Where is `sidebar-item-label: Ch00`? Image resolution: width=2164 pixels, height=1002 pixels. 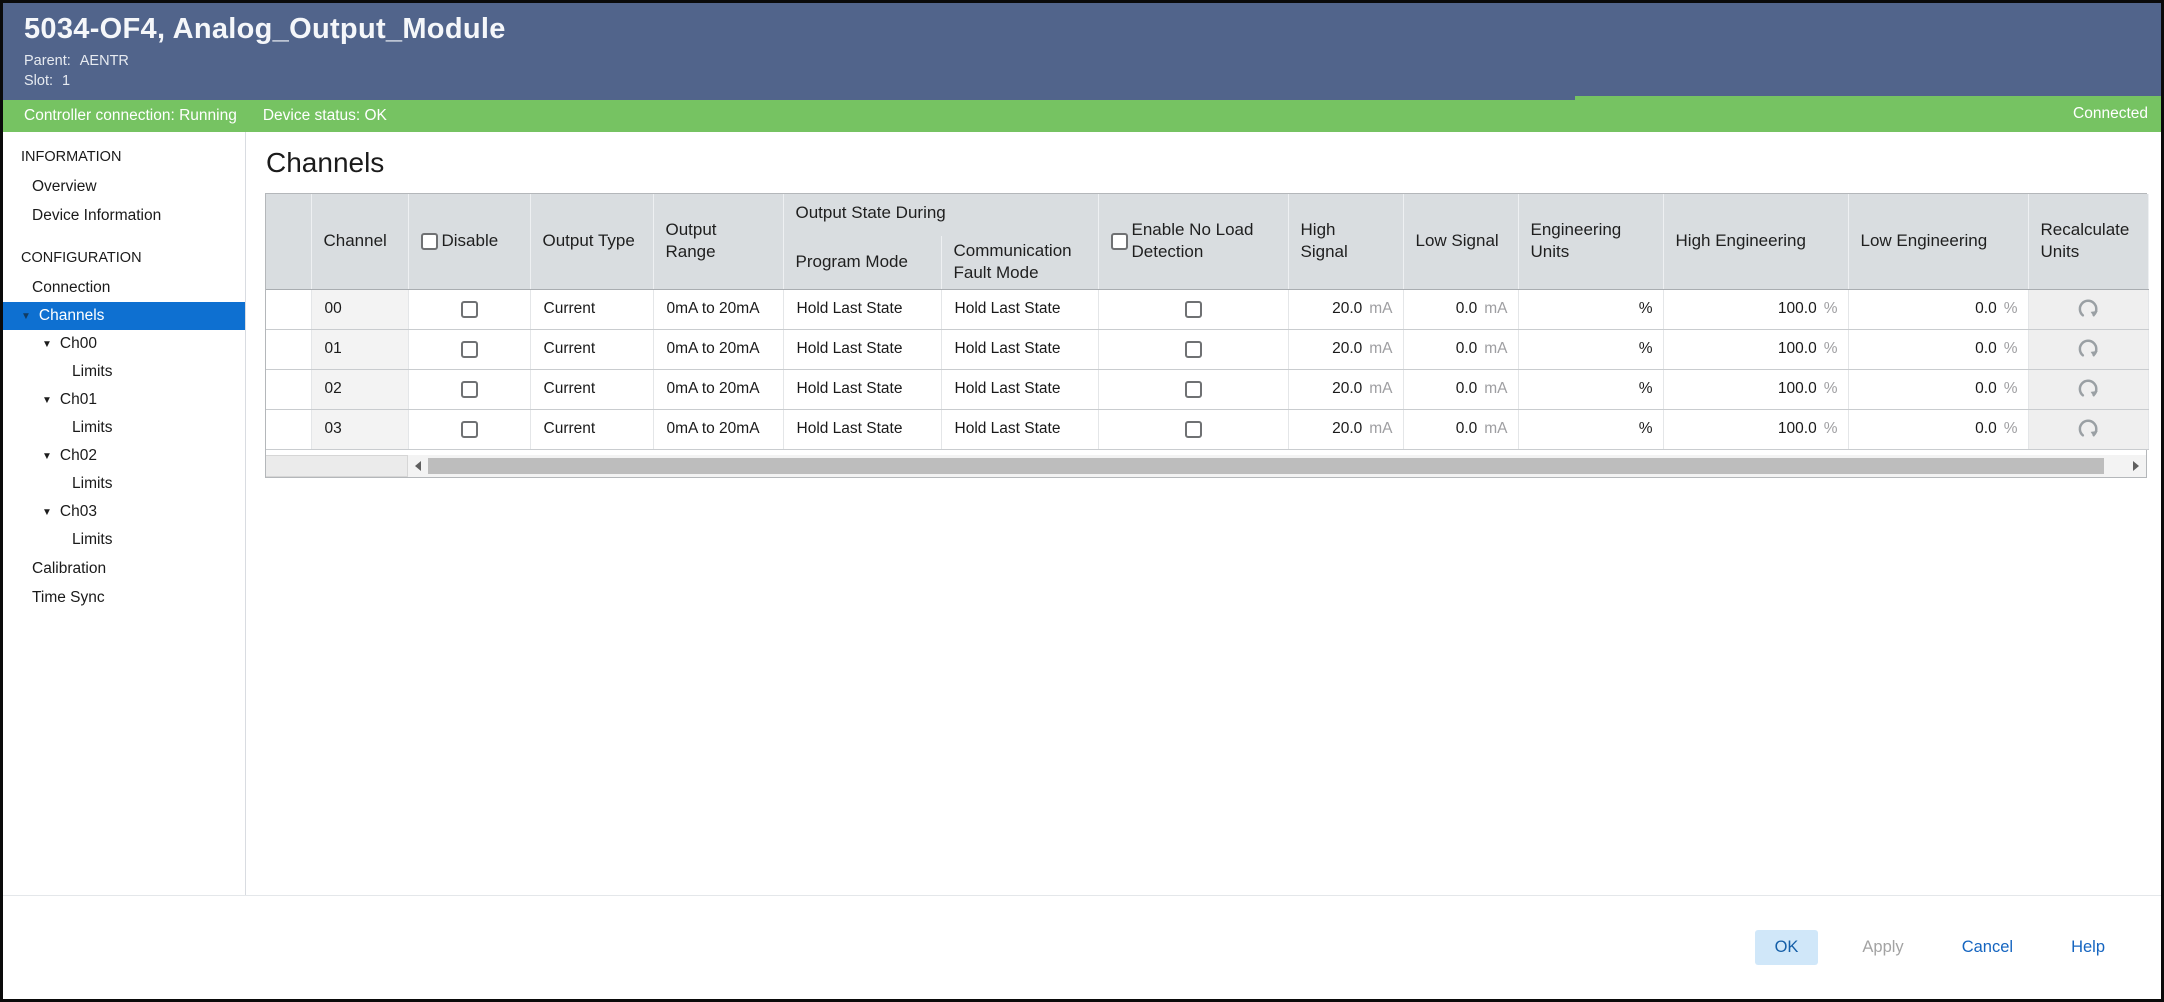
sidebar-item-label: Ch00 is located at coordinates (78, 343).